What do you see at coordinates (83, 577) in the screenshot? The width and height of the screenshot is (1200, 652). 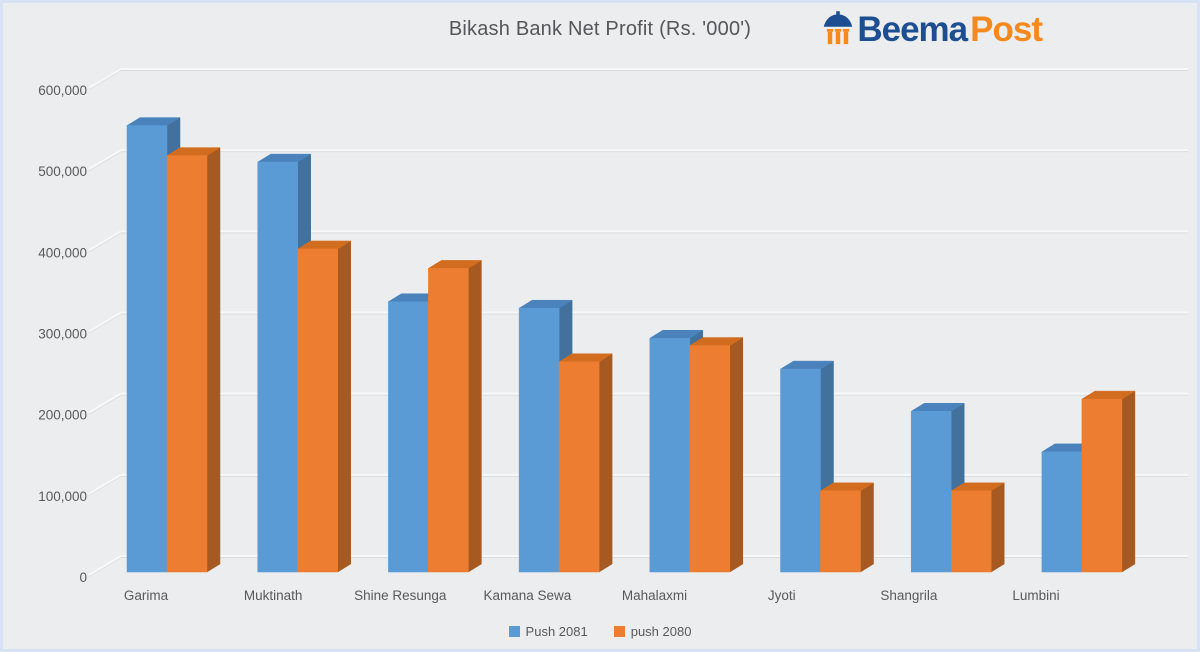 I see `y-tick-label: 0` at bounding box center [83, 577].